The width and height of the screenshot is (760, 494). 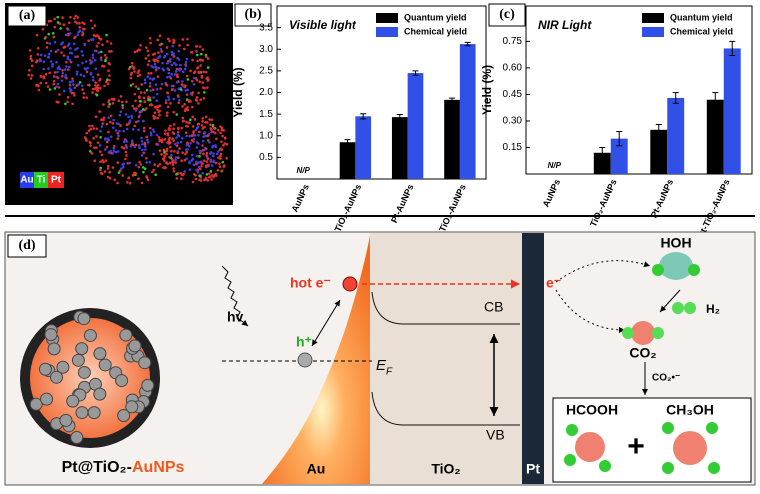 What do you see at coordinates (347, 142) in the screenshot?
I see `error-bar` at bounding box center [347, 142].